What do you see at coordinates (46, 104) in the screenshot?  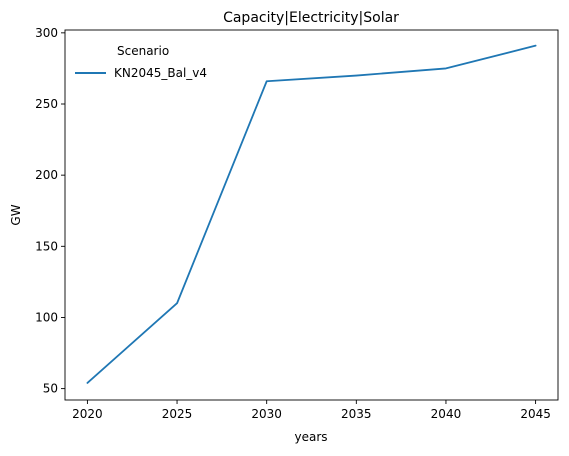 I see `y-tick-label: 250` at bounding box center [46, 104].